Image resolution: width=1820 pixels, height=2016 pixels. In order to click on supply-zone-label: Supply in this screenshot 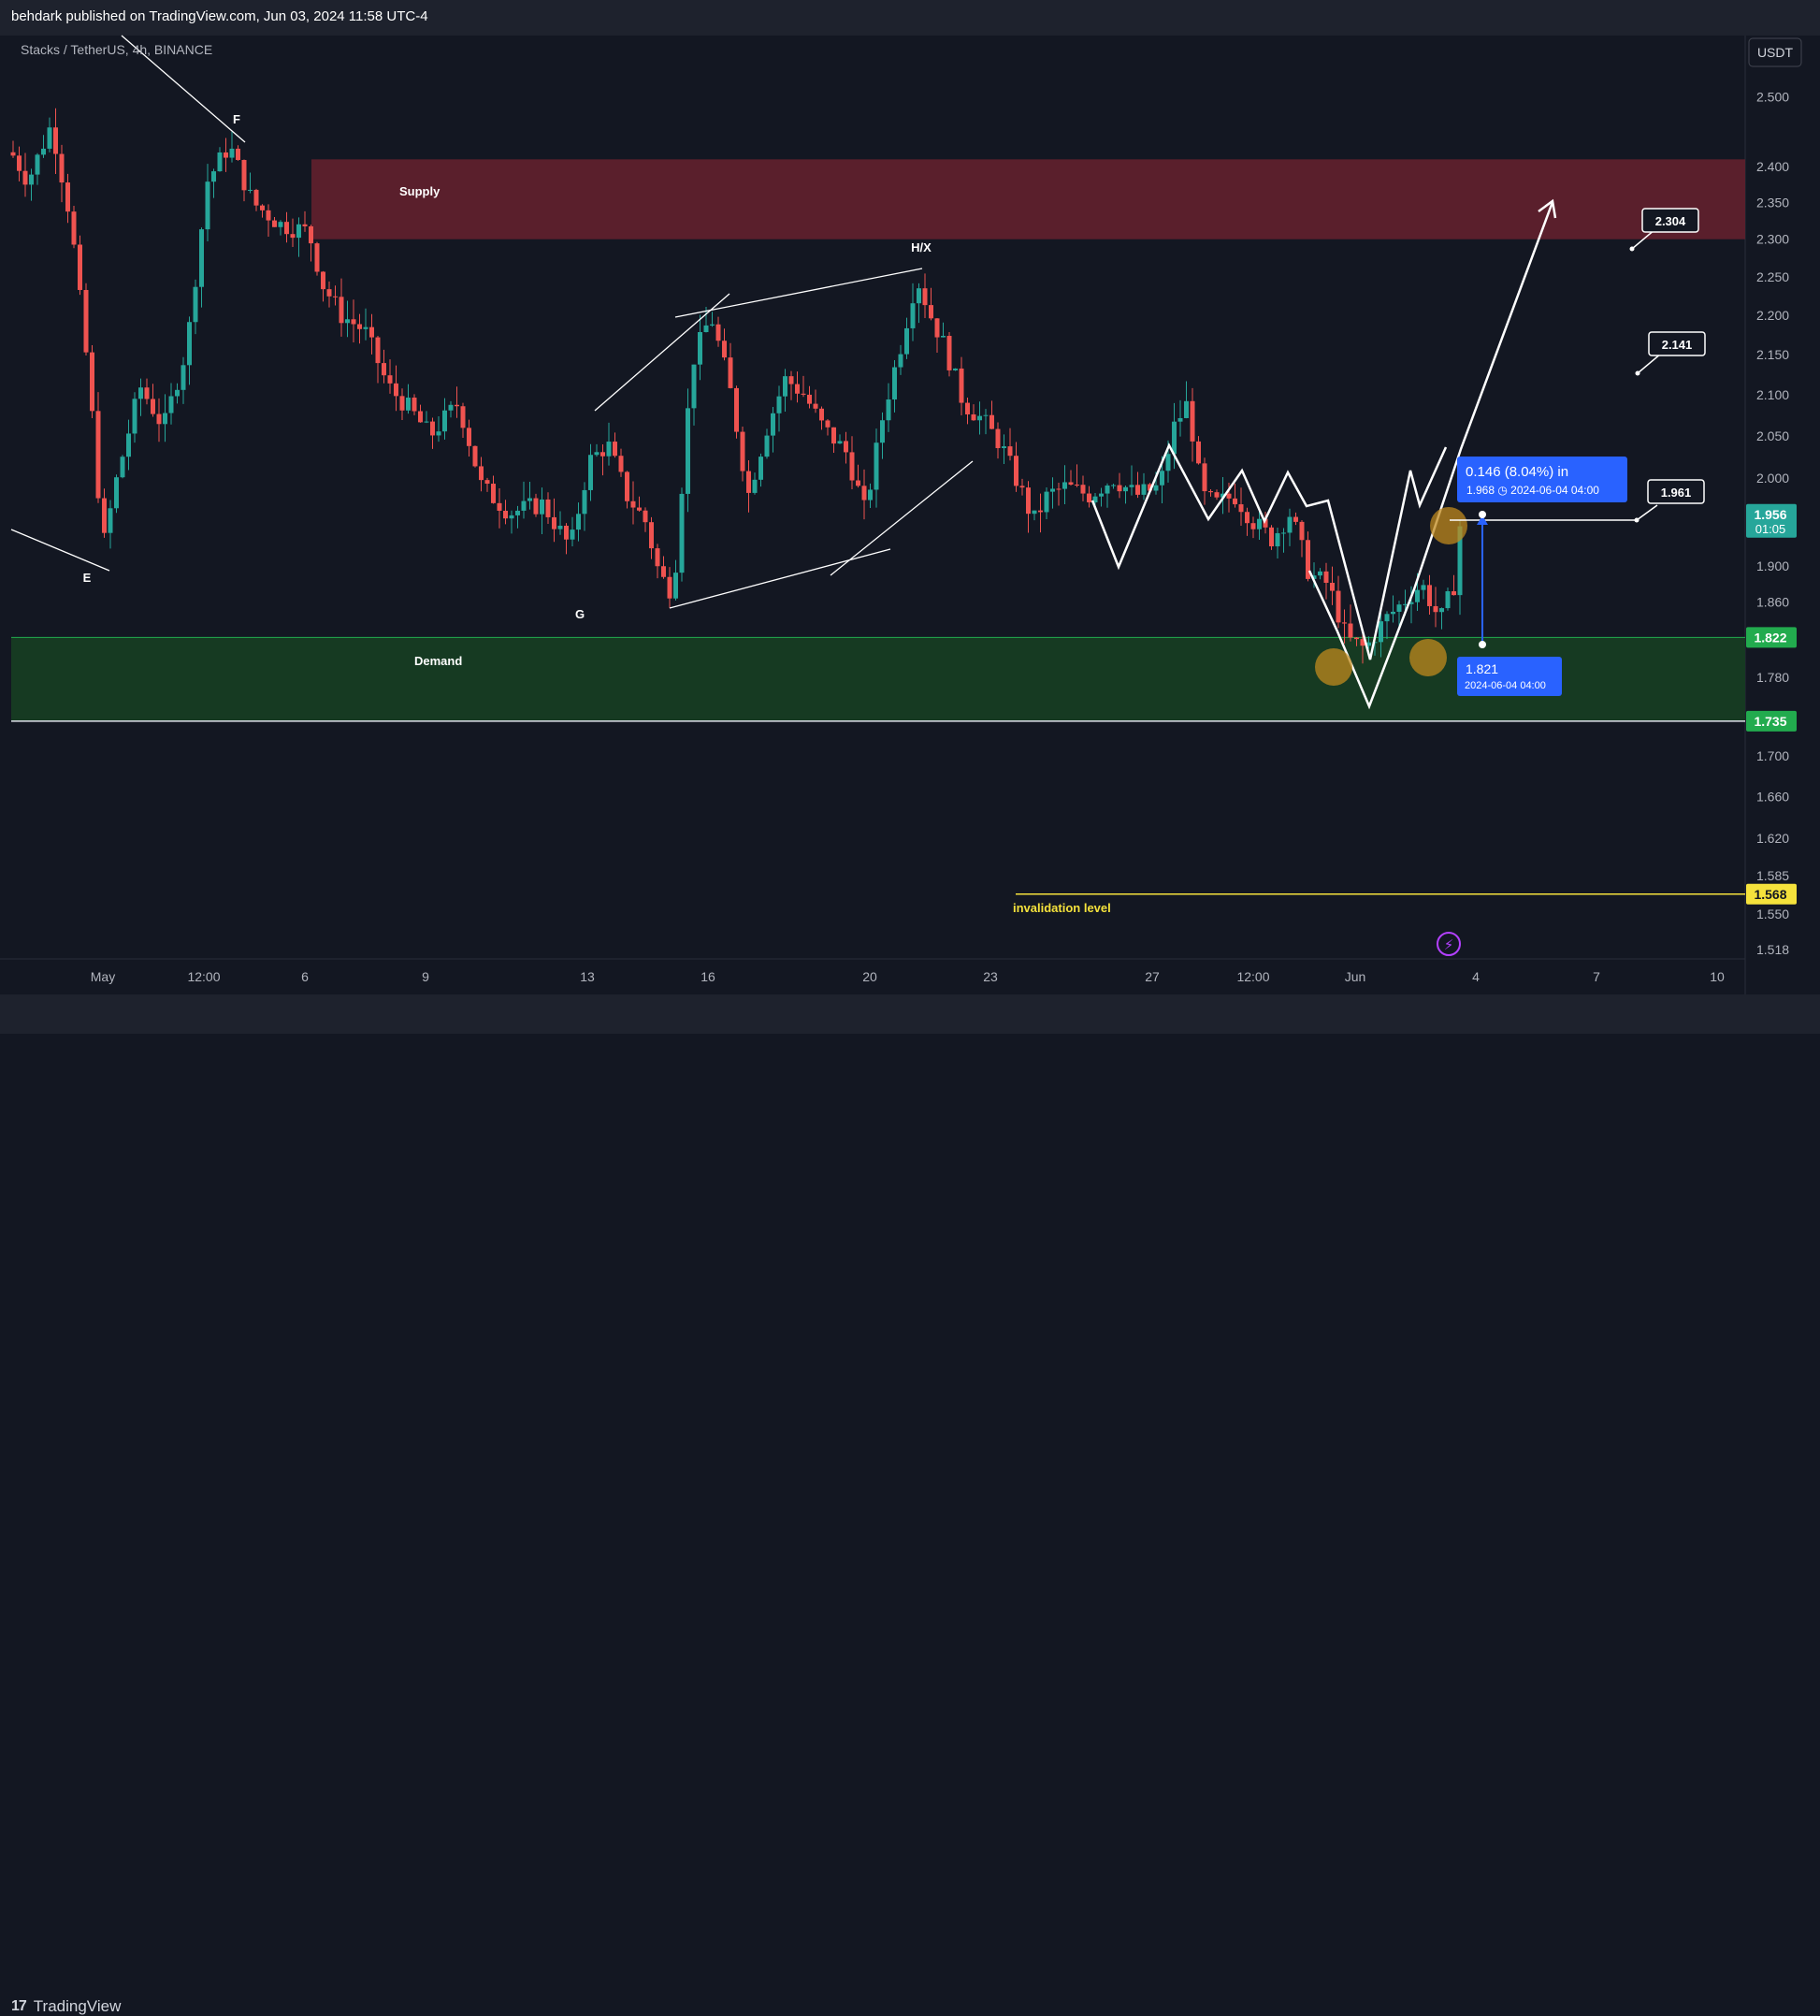, I will do `click(420, 191)`.